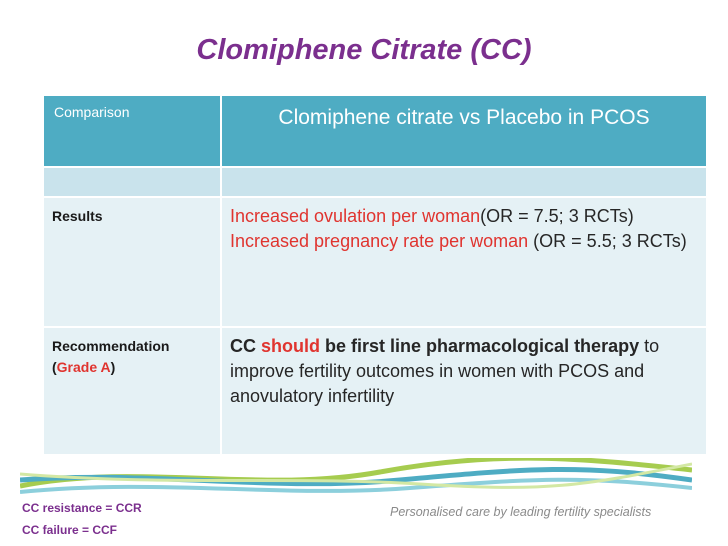  What do you see at coordinates (364, 50) in the screenshot?
I see `slide-title: Clomiphene Citrate (CC)` at bounding box center [364, 50].